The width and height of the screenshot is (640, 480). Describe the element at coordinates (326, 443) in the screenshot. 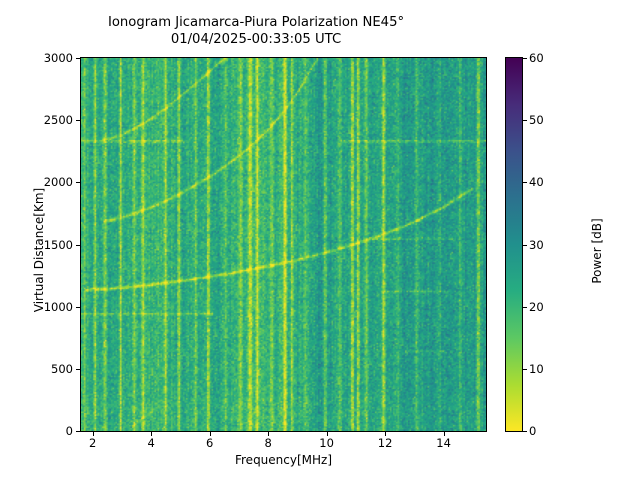

I see `x-axis-tick-label: 10` at that location.